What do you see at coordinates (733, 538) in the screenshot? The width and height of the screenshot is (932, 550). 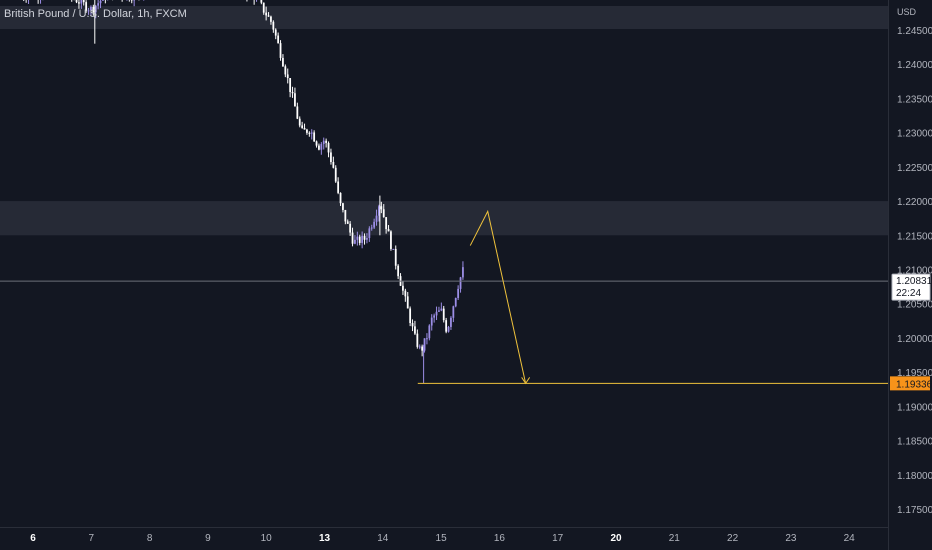 I see `x-tick-label: 22` at bounding box center [733, 538].